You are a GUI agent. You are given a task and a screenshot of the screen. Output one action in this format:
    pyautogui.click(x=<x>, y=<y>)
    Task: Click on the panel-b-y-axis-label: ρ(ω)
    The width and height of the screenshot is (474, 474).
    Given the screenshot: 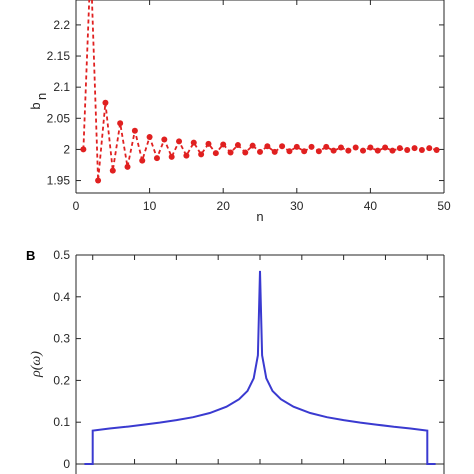 What is the action you would take?
    pyautogui.click(x=36, y=364)
    